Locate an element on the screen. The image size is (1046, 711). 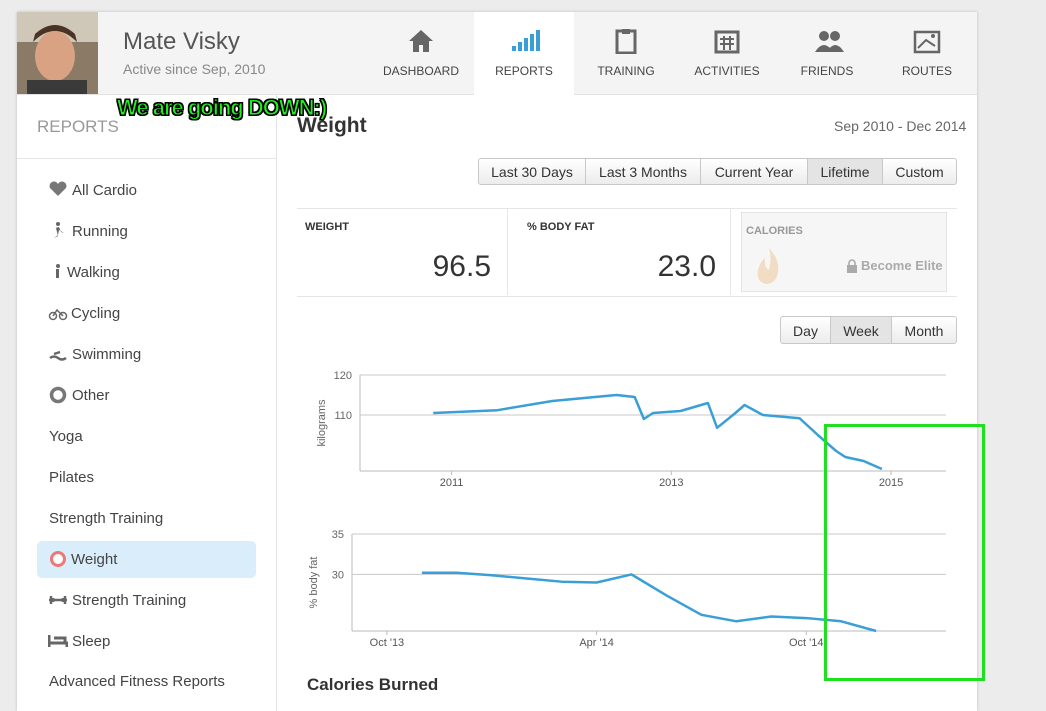
sidebar-item: Running is located at coordinates (100, 231).